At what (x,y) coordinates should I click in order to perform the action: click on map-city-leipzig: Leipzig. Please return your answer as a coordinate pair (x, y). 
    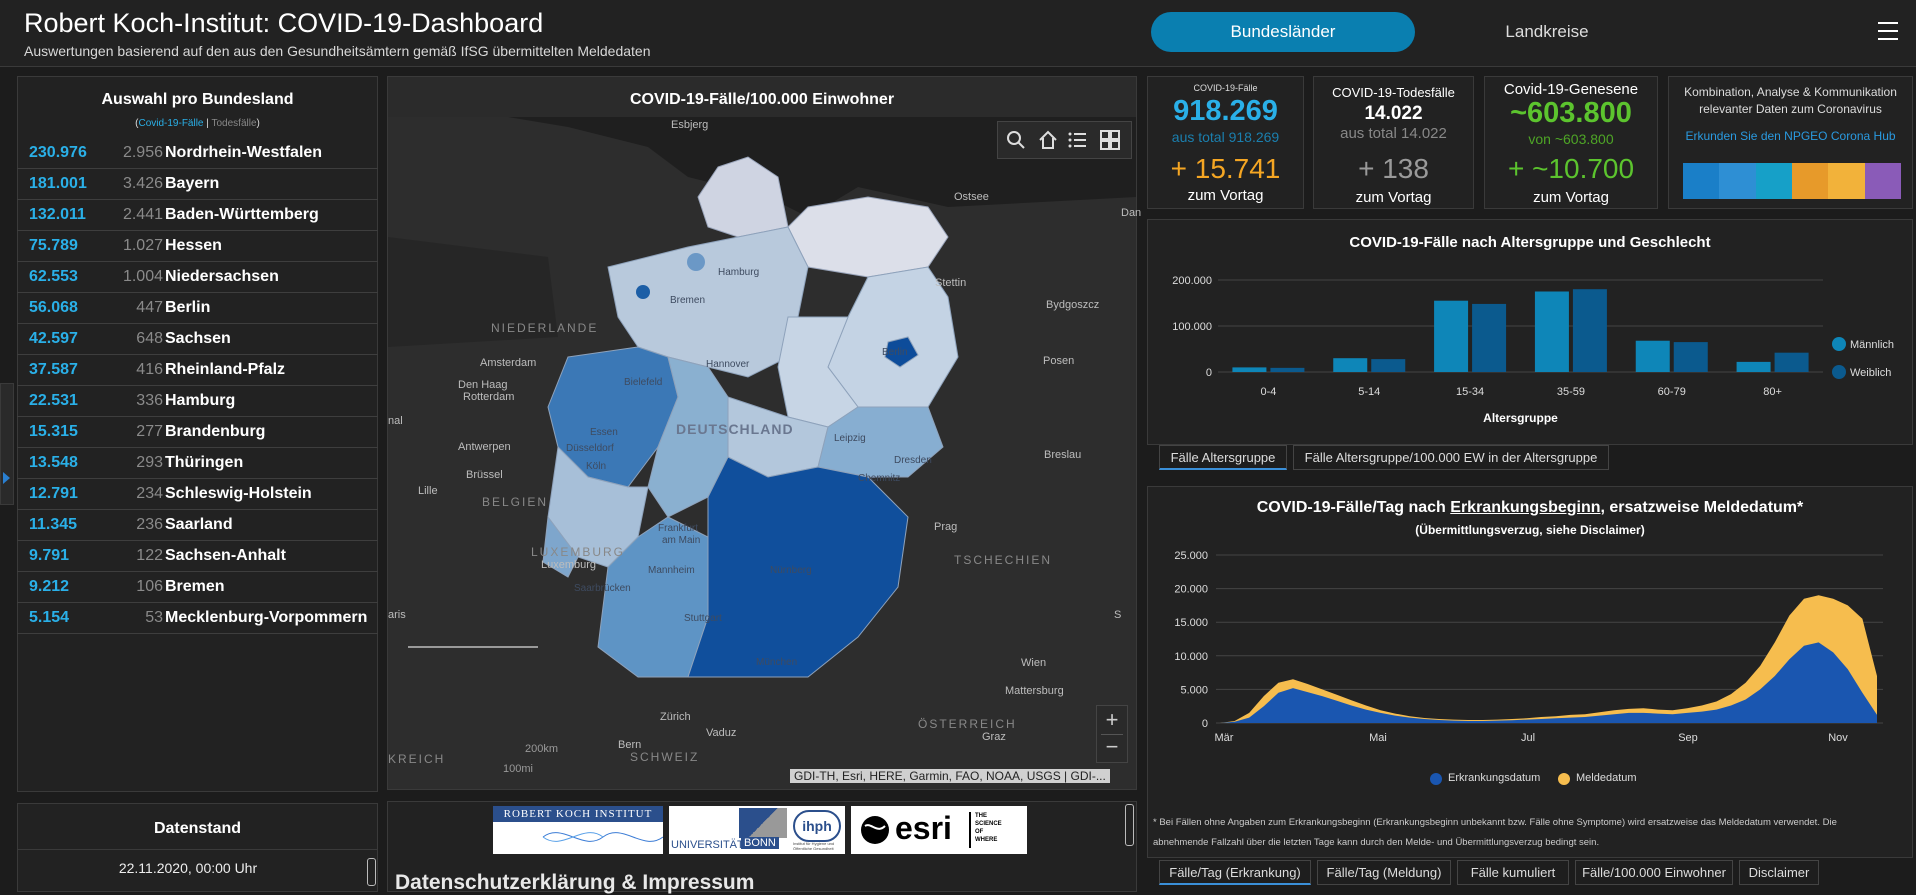
    Looking at the image, I should click on (850, 438).